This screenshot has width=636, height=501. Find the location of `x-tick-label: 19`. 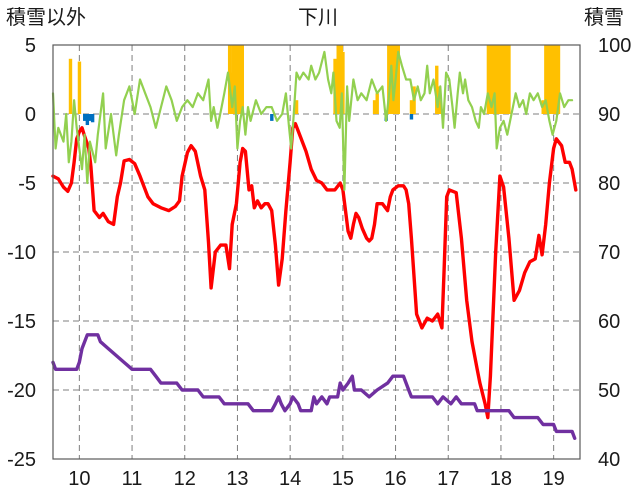

x-tick-label: 19 is located at coordinates (554, 479).